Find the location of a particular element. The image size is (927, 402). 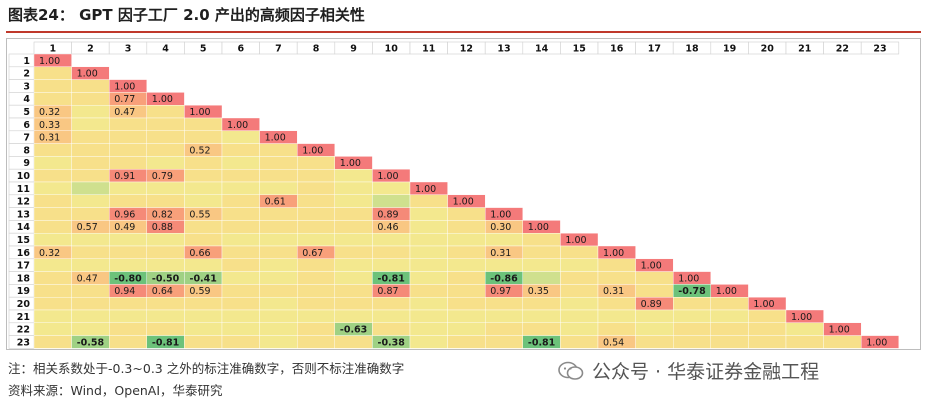

cell-value-label: 0.47 is located at coordinates (124, 112).